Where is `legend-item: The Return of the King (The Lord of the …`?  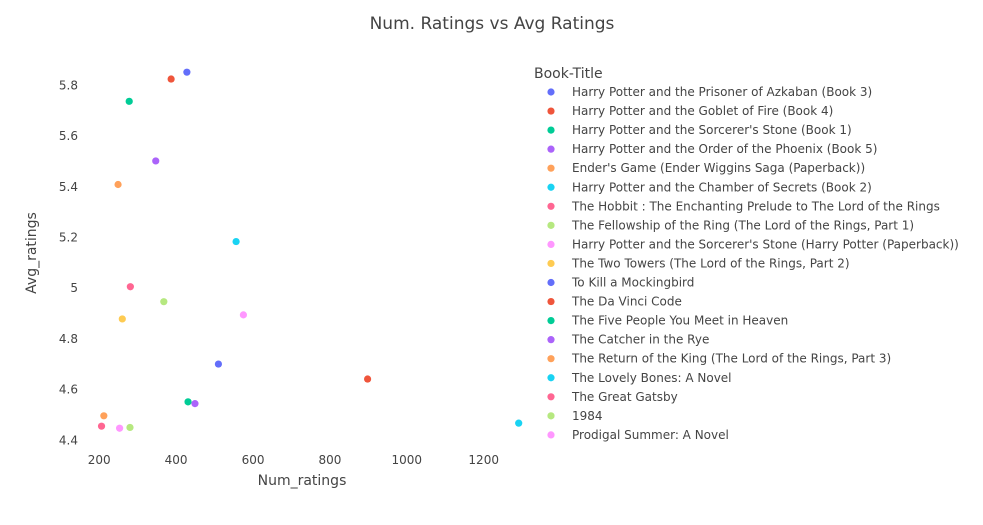
legend-item: The Return of the King (The Lord of the … is located at coordinates (719, 359).